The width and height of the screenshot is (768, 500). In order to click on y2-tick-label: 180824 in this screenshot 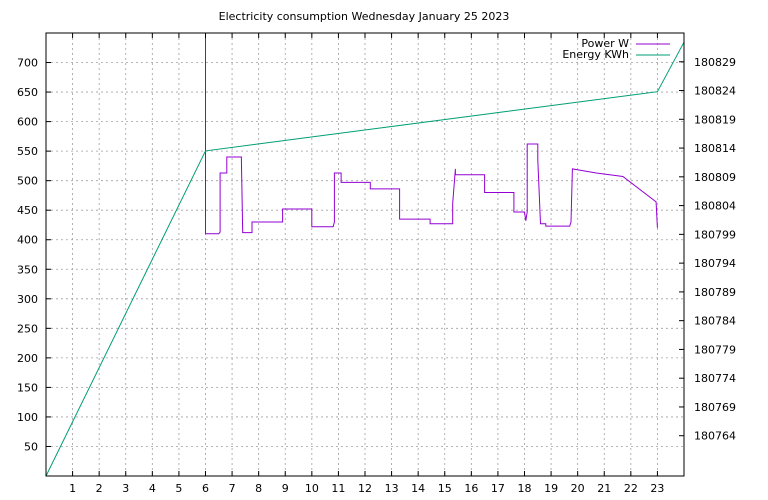, I will do `click(715, 91)`.